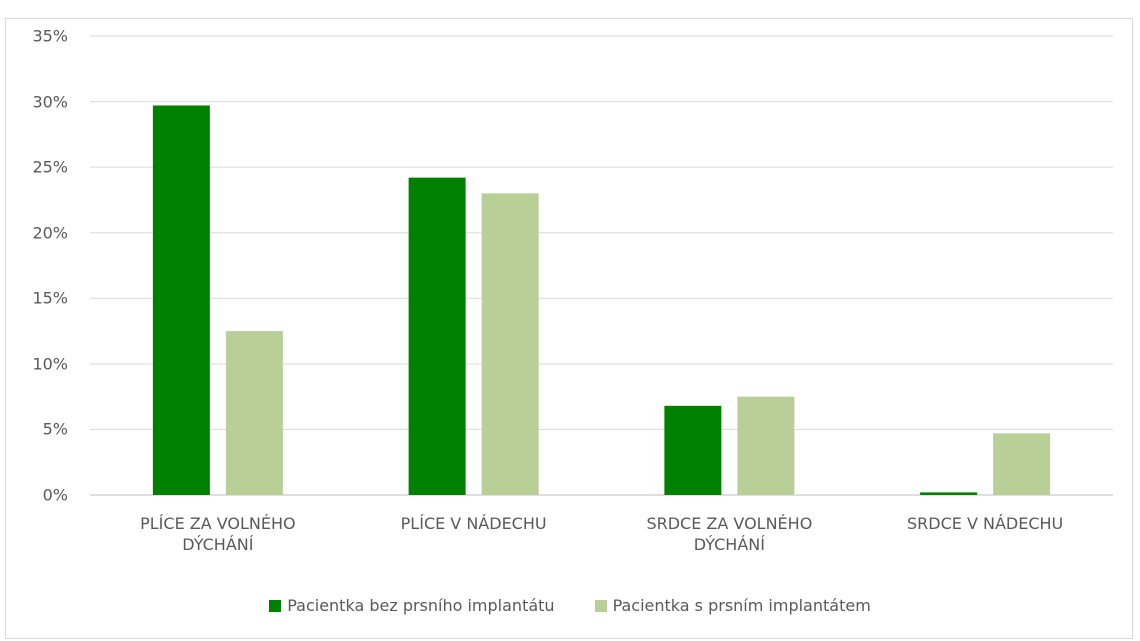 This screenshot has width=1140, height=641. What do you see at coordinates (50, 364) in the screenshot?
I see `y-tick-label: 10%` at bounding box center [50, 364].